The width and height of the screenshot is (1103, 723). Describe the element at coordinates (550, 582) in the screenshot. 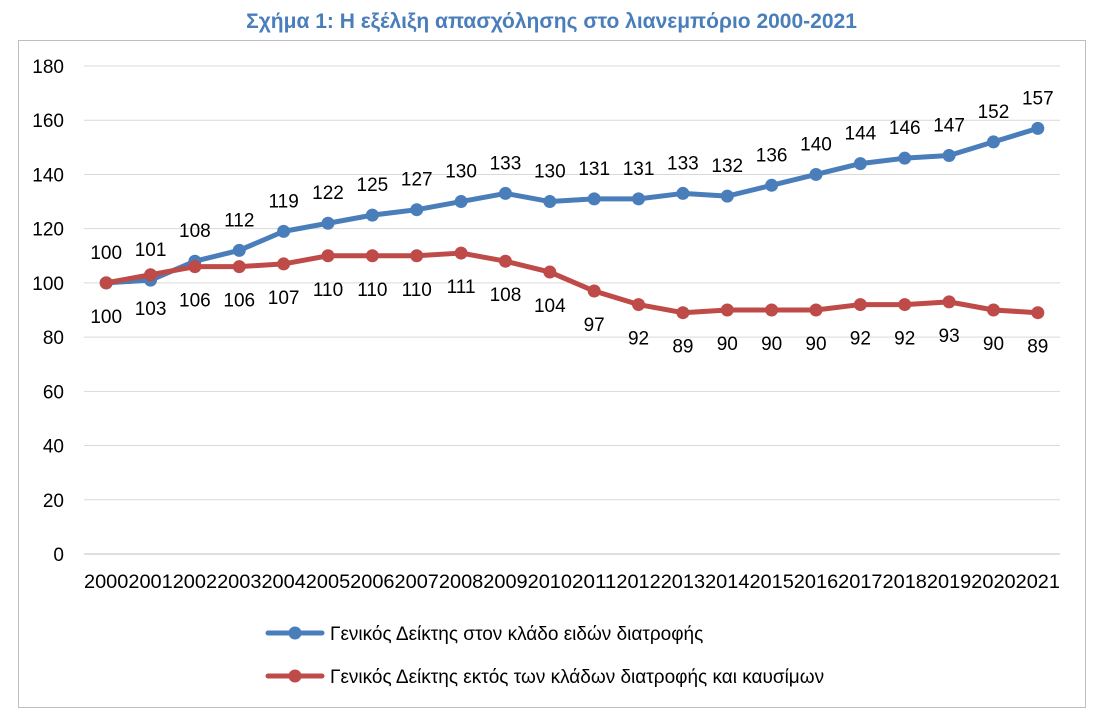

I see `x-tick-label: 2010` at that location.